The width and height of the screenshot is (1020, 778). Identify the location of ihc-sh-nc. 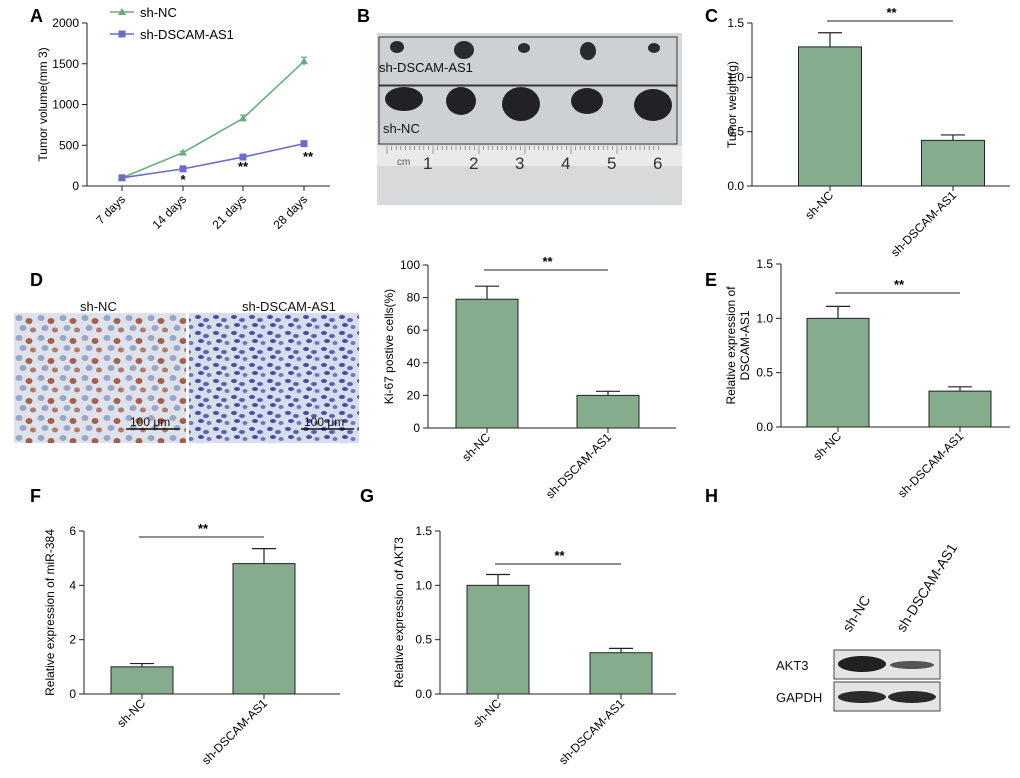
(100, 378).